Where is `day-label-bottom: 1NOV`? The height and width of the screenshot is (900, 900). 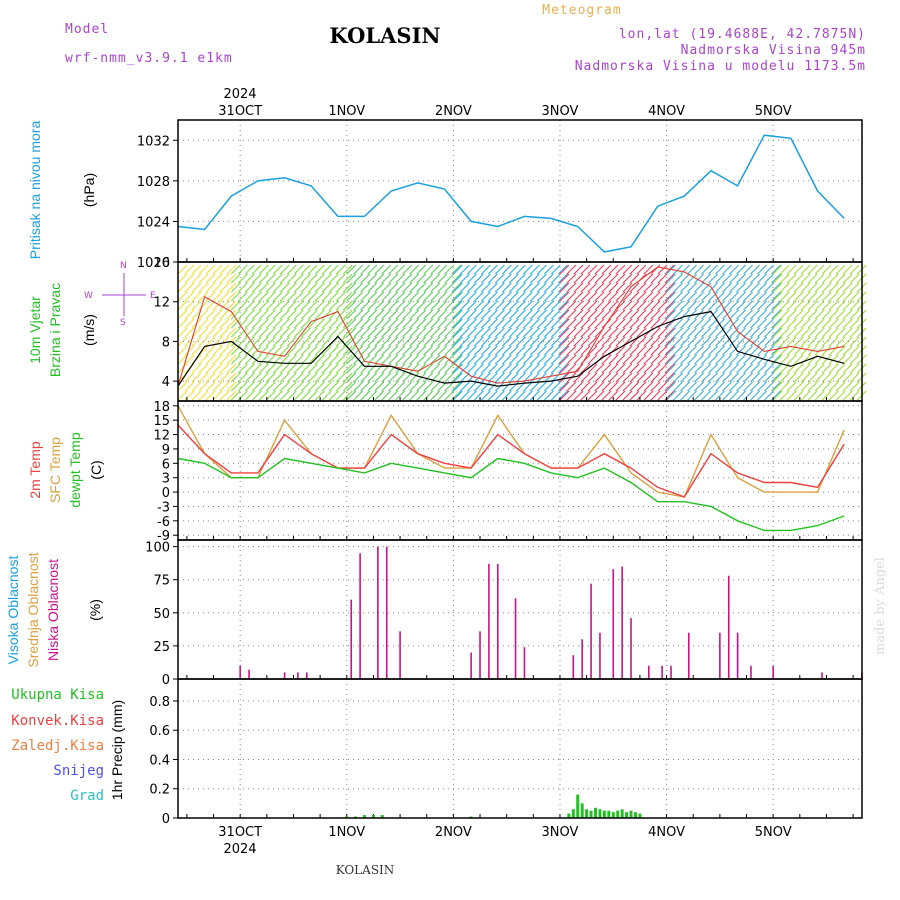
day-label-bottom: 1NOV is located at coordinates (346, 832).